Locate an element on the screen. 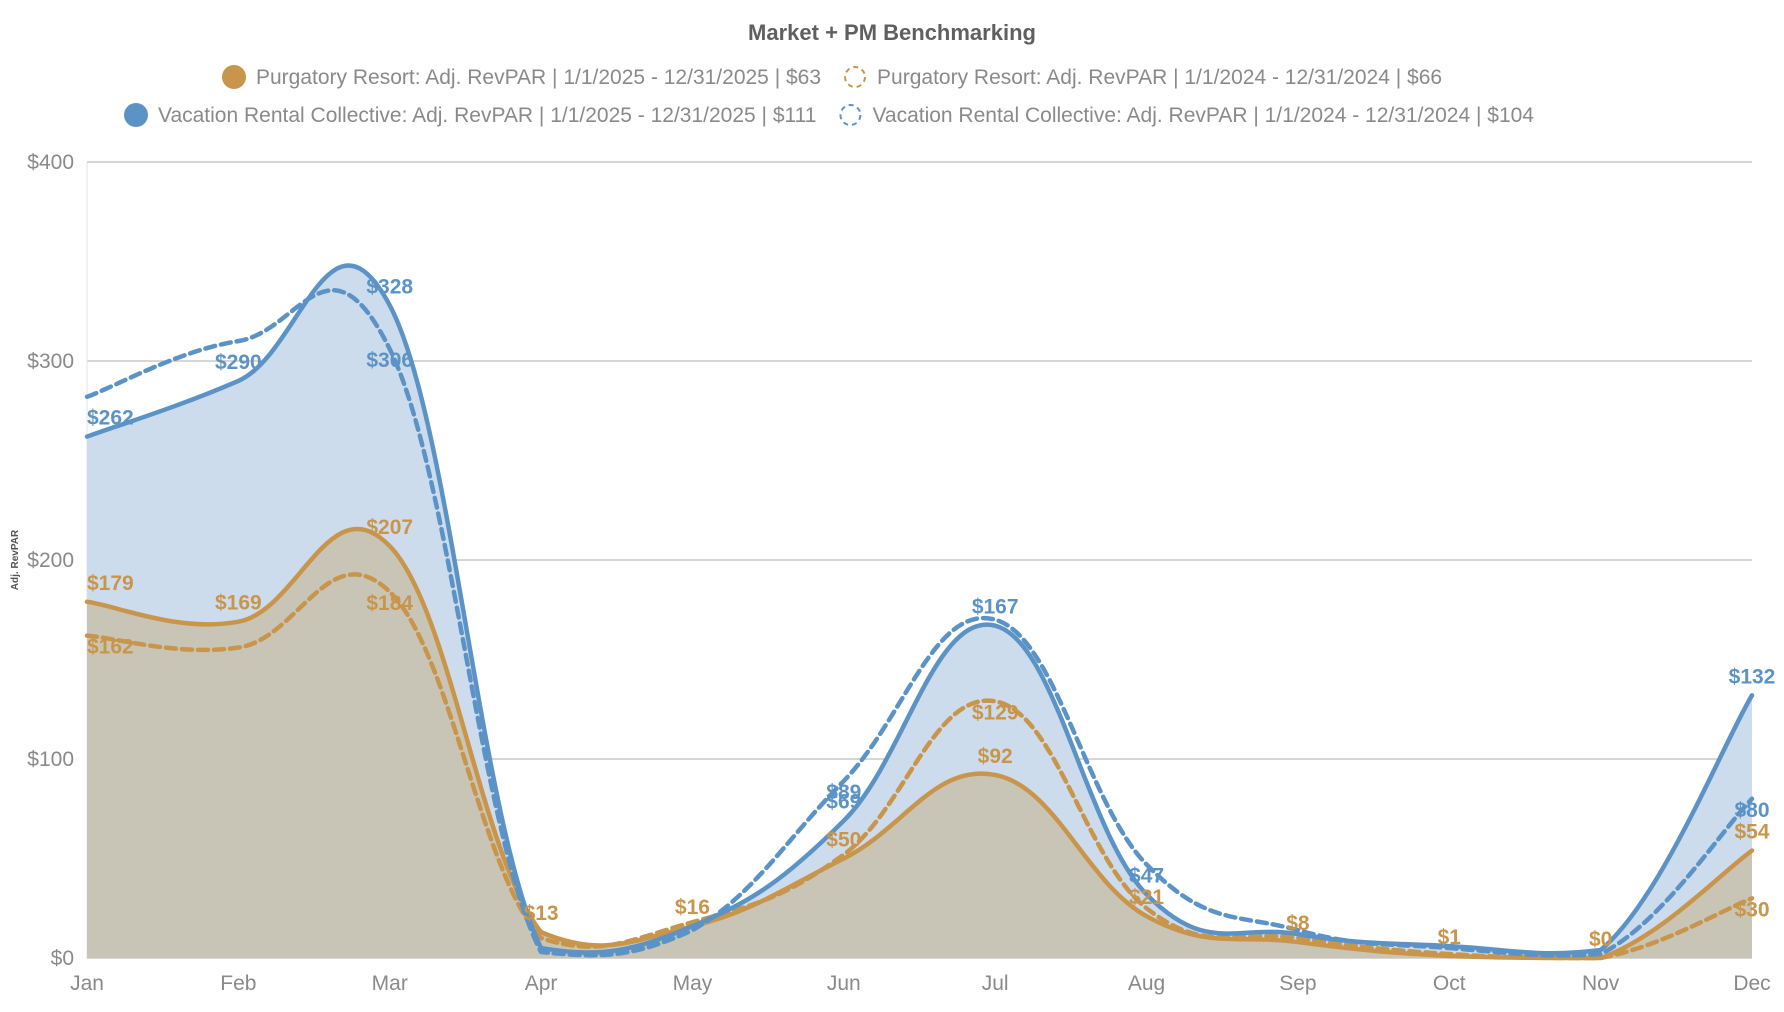  data-label: $1 is located at coordinates (1450, 937).